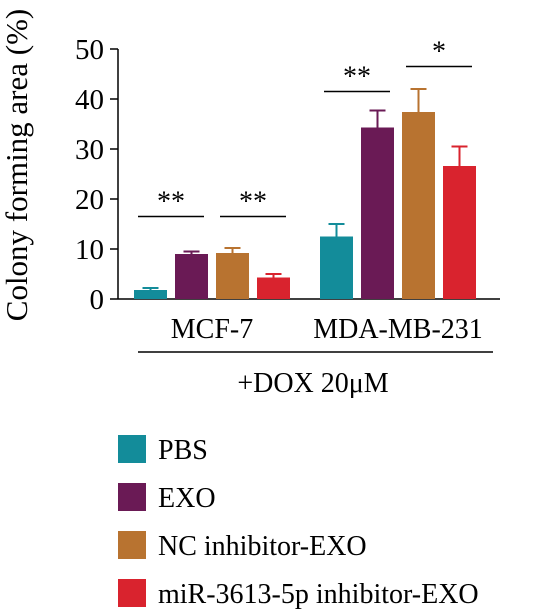  I want to click on y-tick-label-0: 0, so click(97, 300).